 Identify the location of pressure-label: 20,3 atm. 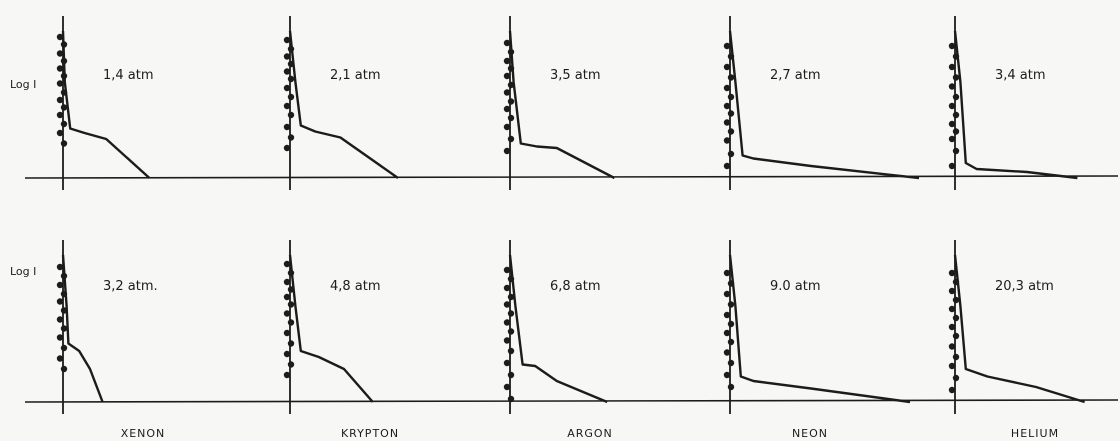
(1024, 286).